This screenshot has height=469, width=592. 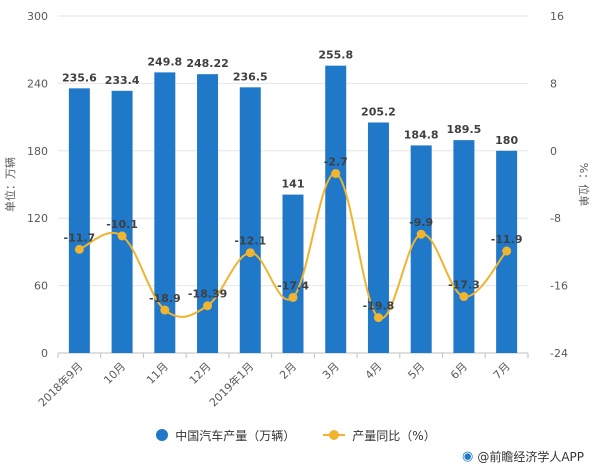 What do you see at coordinates (464, 285) in the screenshot?
I see `line-data-label: -17.3` at bounding box center [464, 285].